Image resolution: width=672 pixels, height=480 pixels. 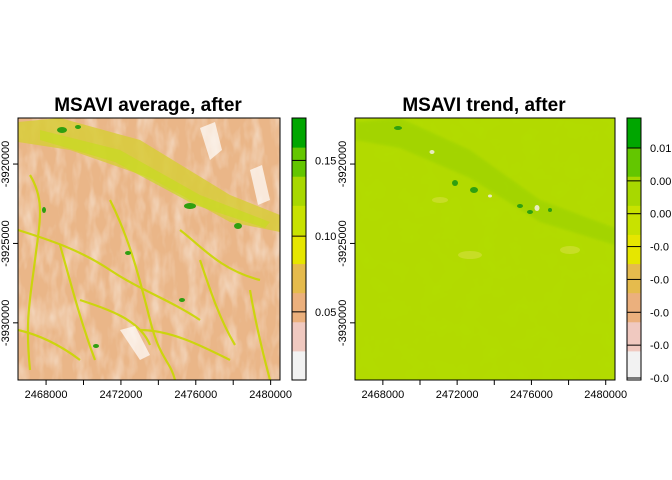 I want to click on chart-title: MSAVI average, after, so click(x=148, y=105).